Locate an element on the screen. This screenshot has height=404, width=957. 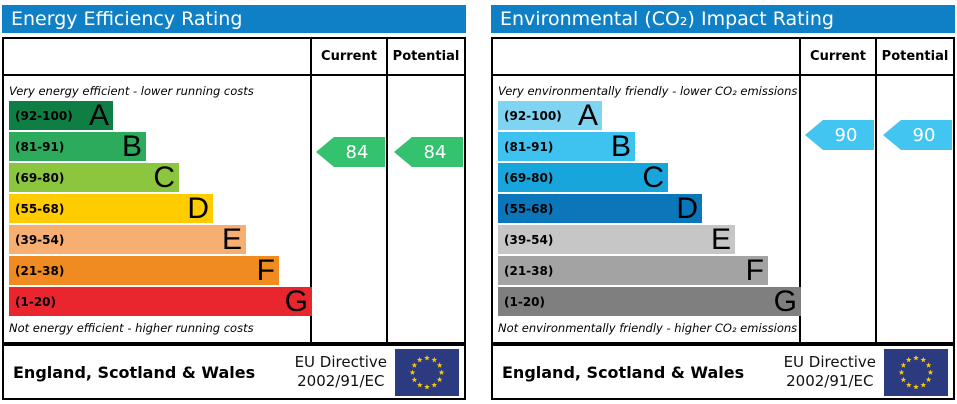
current-rating-arrow: 90 is located at coordinates (839, 135).